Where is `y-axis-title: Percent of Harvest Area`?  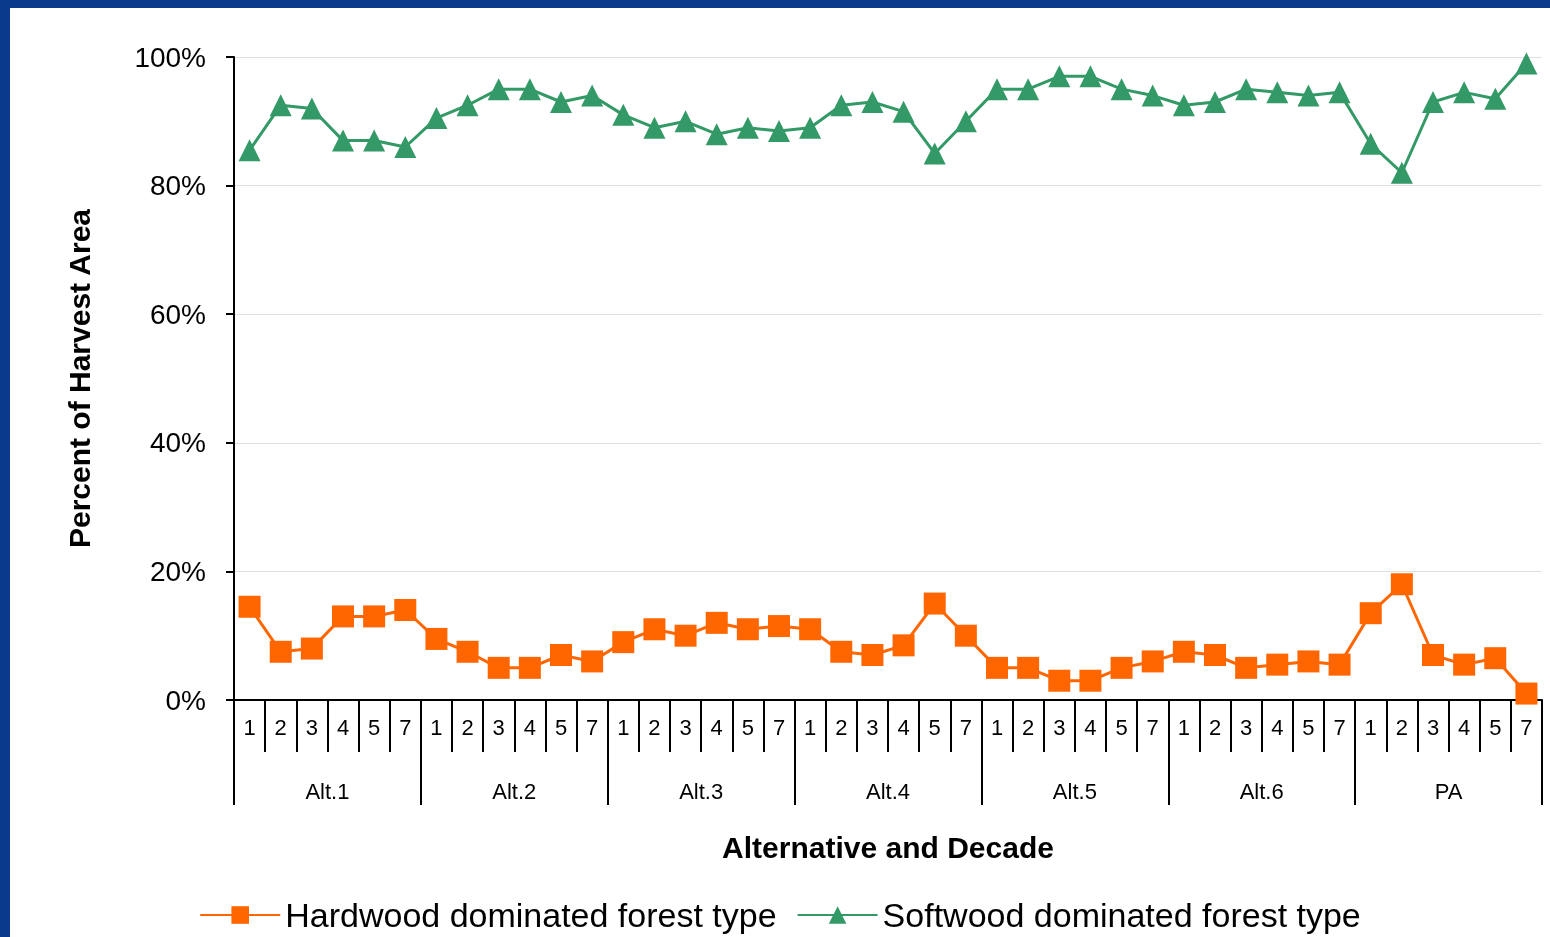
y-axis-title: Percent of Harvest Area is located at coordinates (79, 378).